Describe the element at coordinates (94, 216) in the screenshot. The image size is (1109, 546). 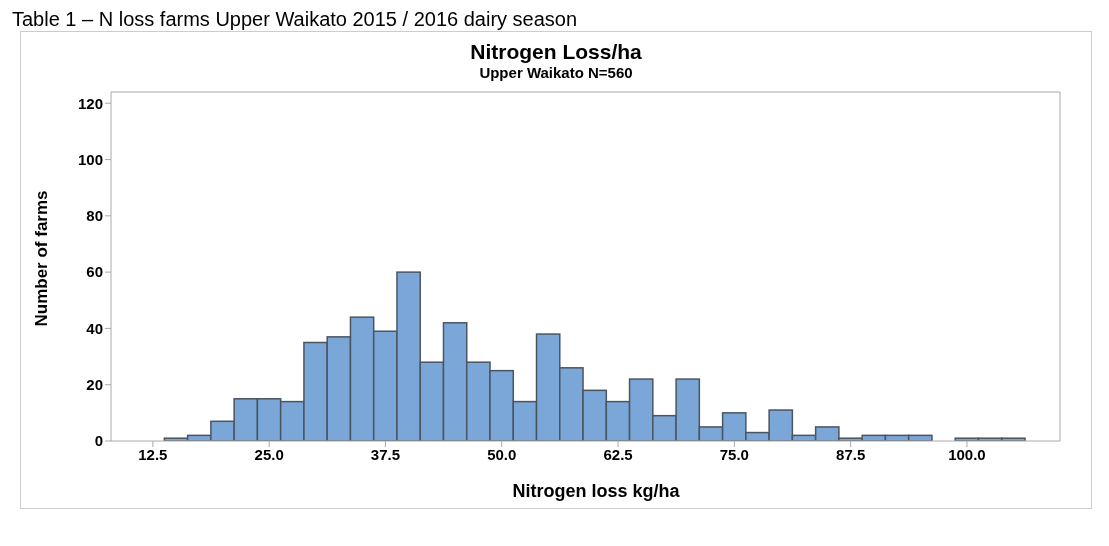
I see `y-tick-label: 80` at that location.